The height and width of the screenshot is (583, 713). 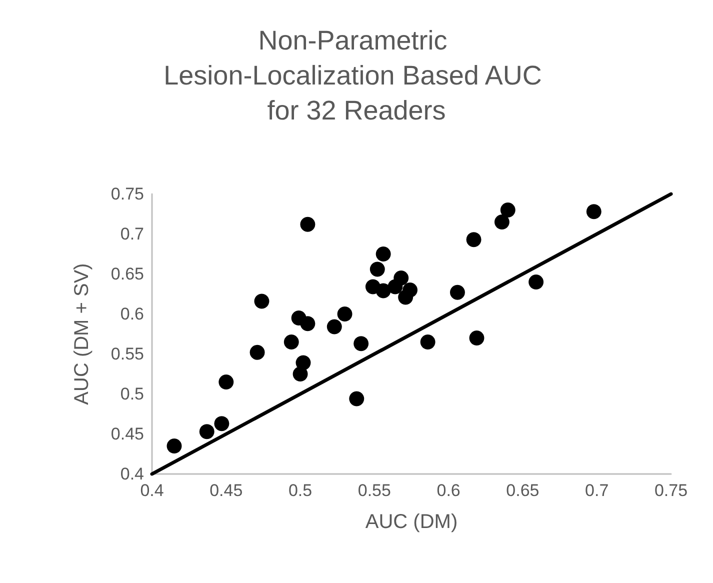 What do you see at coordinates (357, 76) in the screenshot?
I see `chart-title: Non-Parametric Lesion-Localization Based AUC for 32 Readers` at bounding box center [357, 76].